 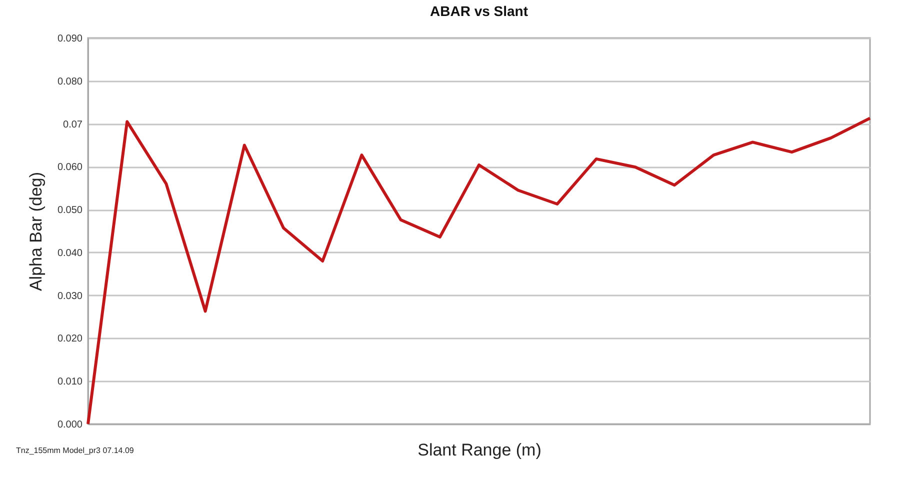 What do you see at coordinates (70, 253) in the screenshot?
I see `y-tick-label: 0.040` at bounding box center [70, 253].